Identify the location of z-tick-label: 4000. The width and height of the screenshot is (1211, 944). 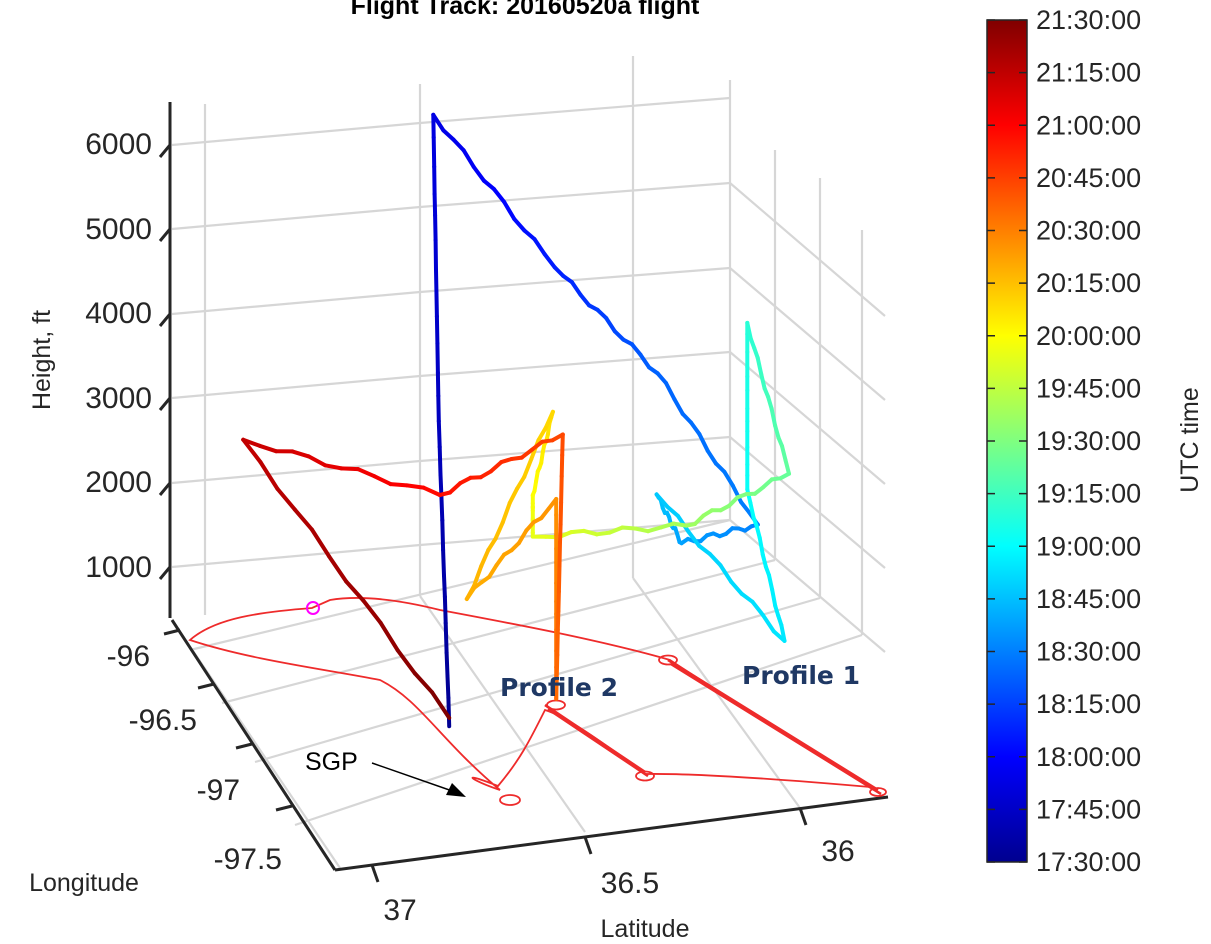
(118, 313).